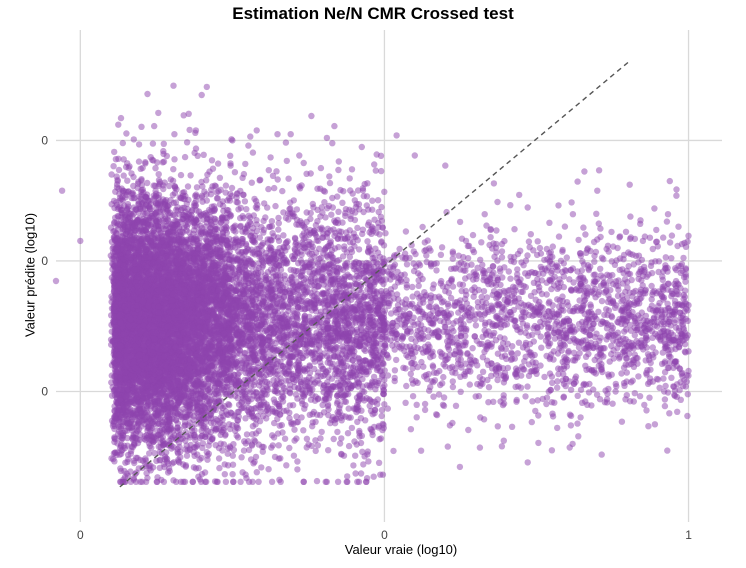 The width and height of the screenshot is (746, 568). What do you see at coordinates (373, 13) in the screenshot?
I see `chart-title: Estimation Ne/N CMR Crossed test` at bounding box center [373, 13].